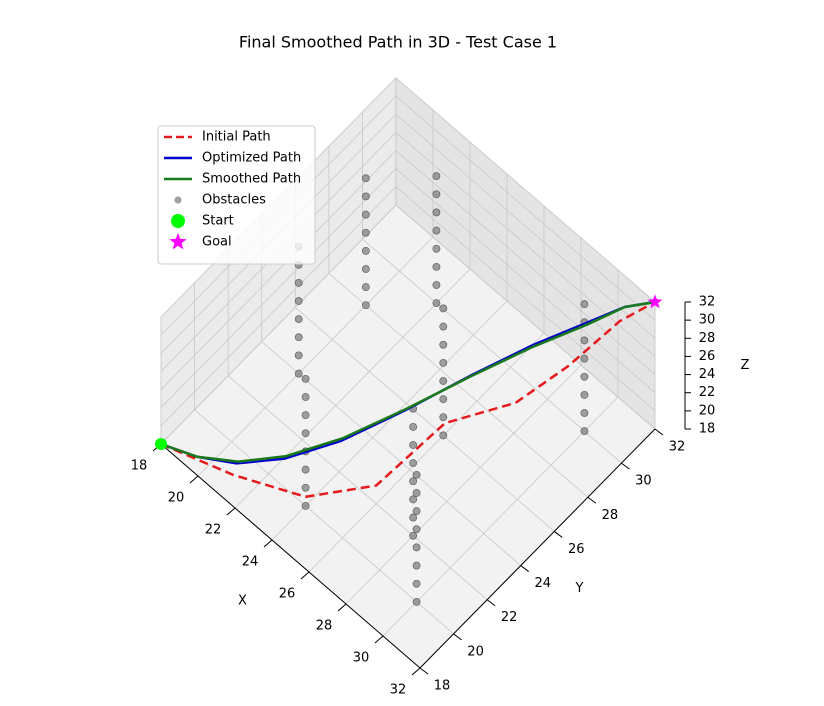  I want to click on x-tick-label: 26, so click(287, 594).